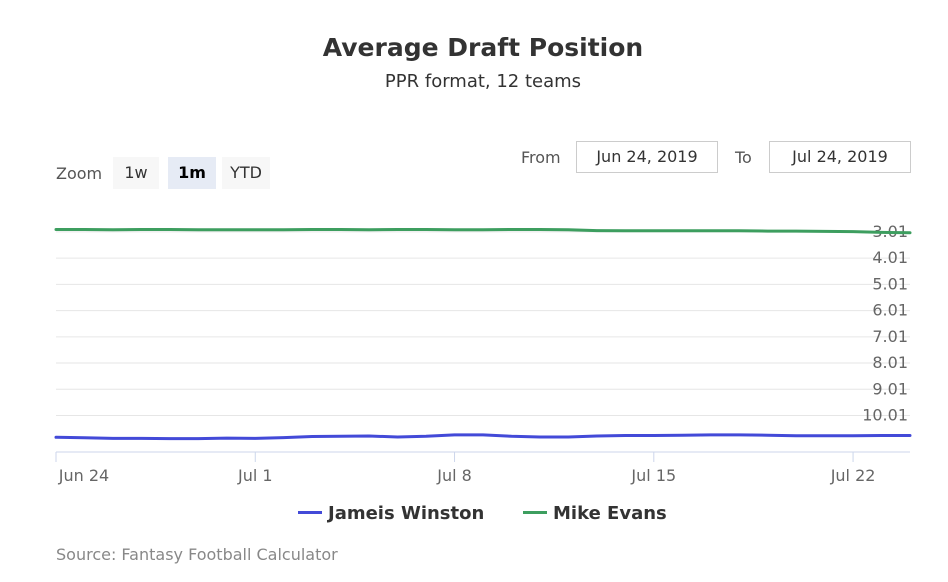  Describe the element at coordinates (890, 310) in the screenshot. I see `y-tick-label: 6.01` at that location.